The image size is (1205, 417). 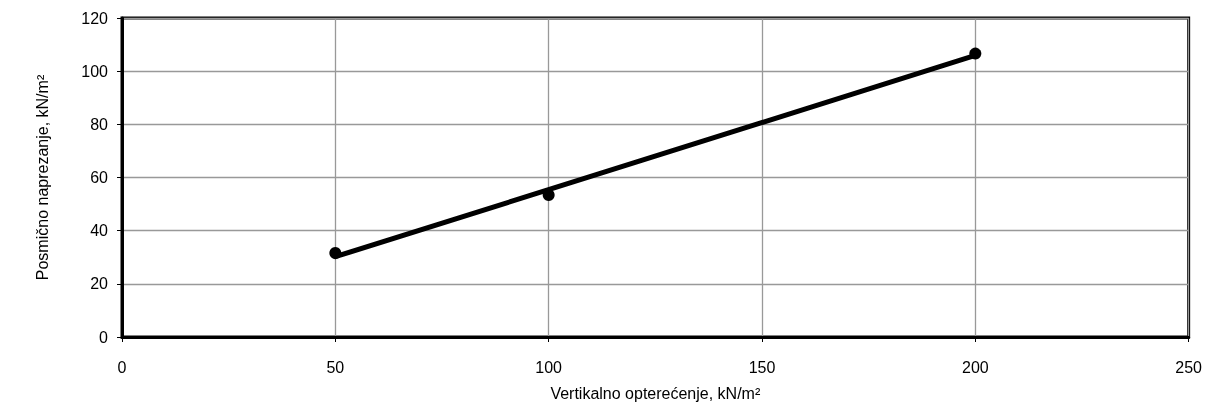 I want to click on x-axis-title: Vertikalno opterećenje, kN/m², so click(x=655, y=393).